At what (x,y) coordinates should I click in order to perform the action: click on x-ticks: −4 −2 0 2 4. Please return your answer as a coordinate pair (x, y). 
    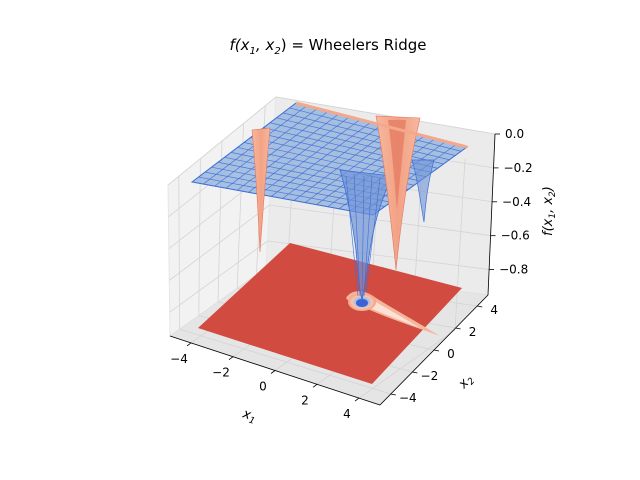
    Looking at the image, I should click on (265, 381).